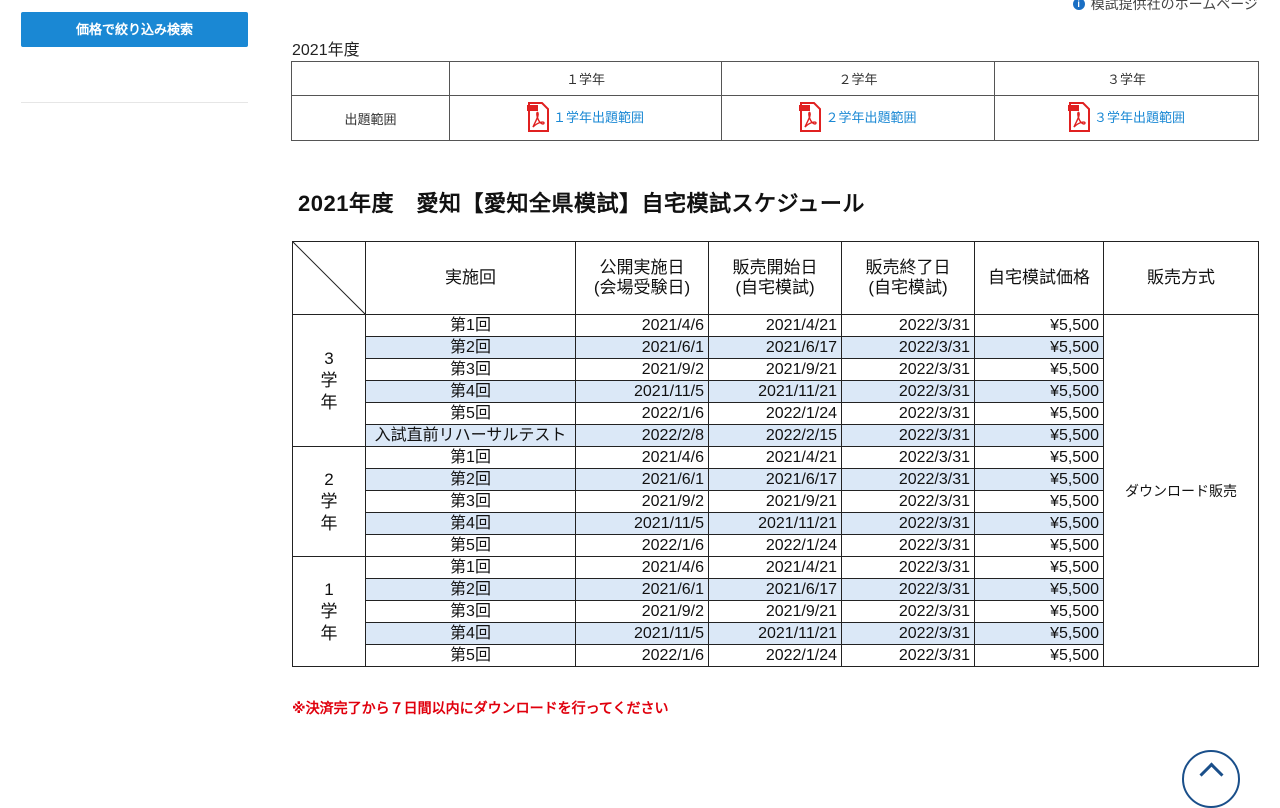 The width and height of the screenshot is (1280, 808). I want to click on price-filter-button: 価格で絞り込み検索, so click(134, 29).